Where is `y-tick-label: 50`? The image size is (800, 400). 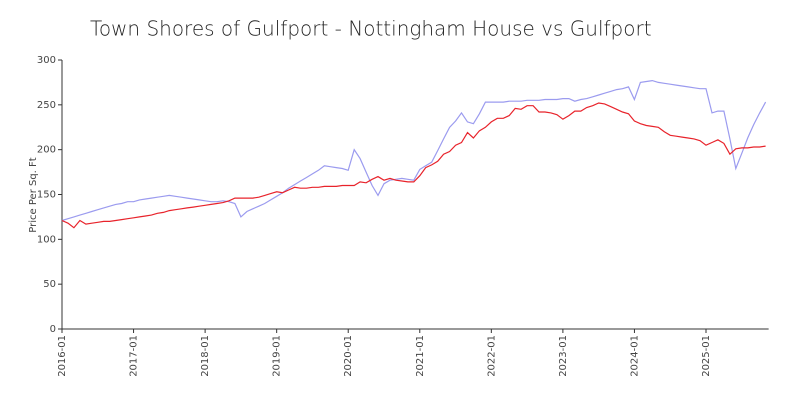
y-tick-label: 50 is located at coordinates (49, 284).